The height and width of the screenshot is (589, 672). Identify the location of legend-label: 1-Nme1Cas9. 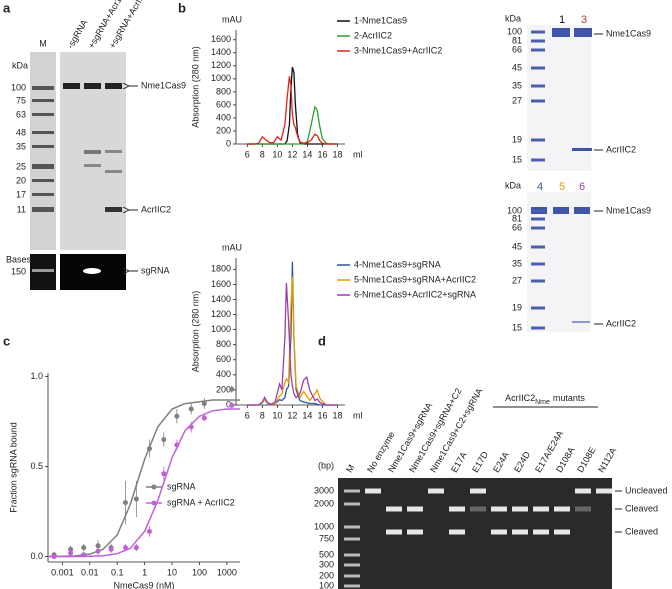
(380, 20).